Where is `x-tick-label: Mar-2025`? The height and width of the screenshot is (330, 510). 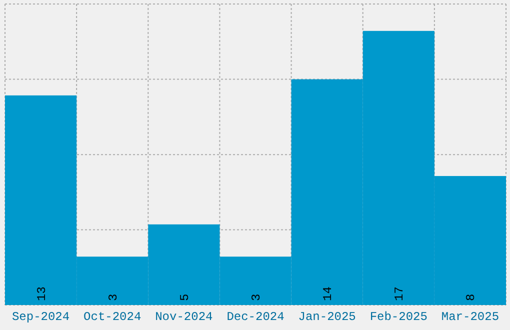
x-tick-label: Mar-2025 is located at coordinates (470, 317).